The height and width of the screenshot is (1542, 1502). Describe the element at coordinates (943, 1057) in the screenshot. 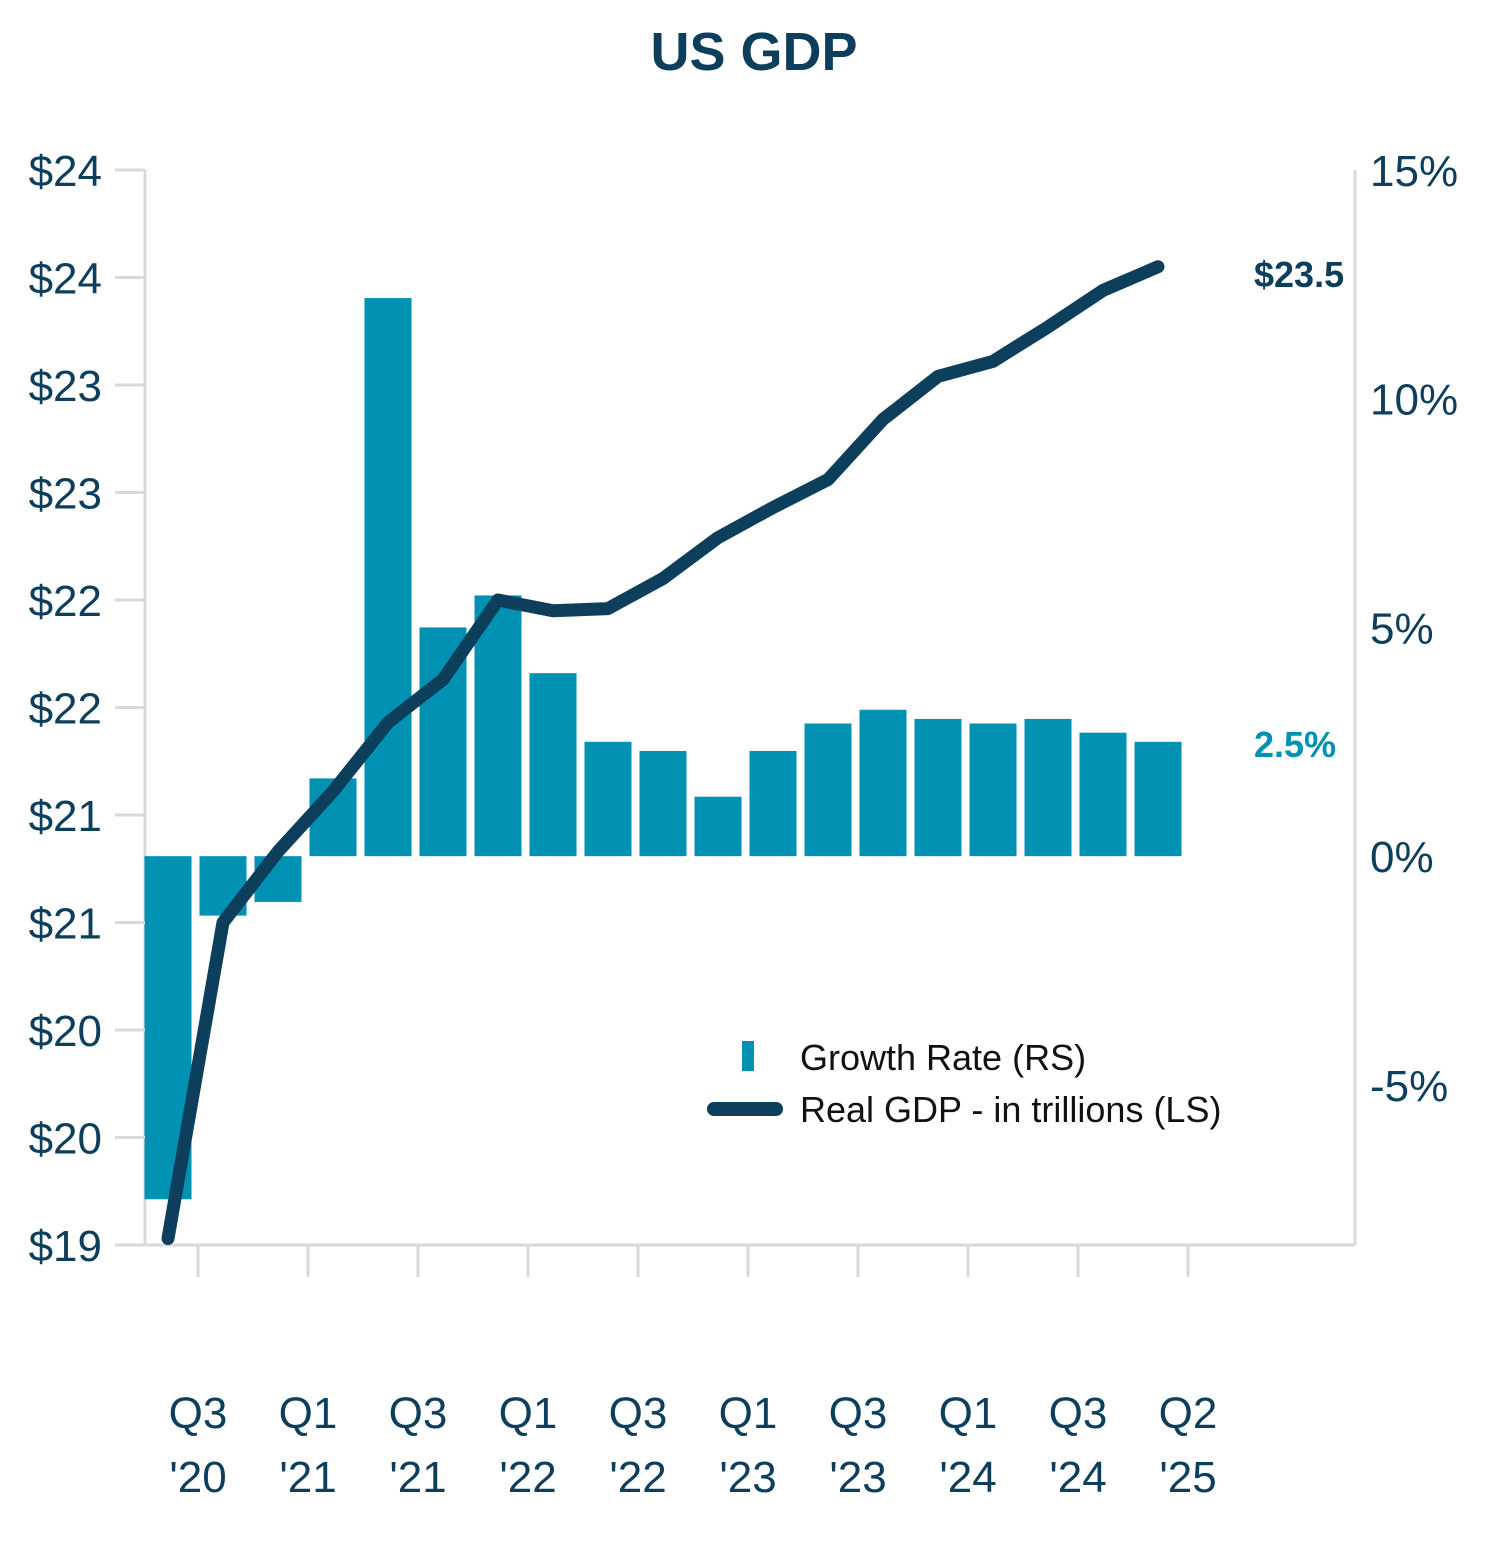

I see `legend-growth-label: Growth Rate (RS)` at that location.